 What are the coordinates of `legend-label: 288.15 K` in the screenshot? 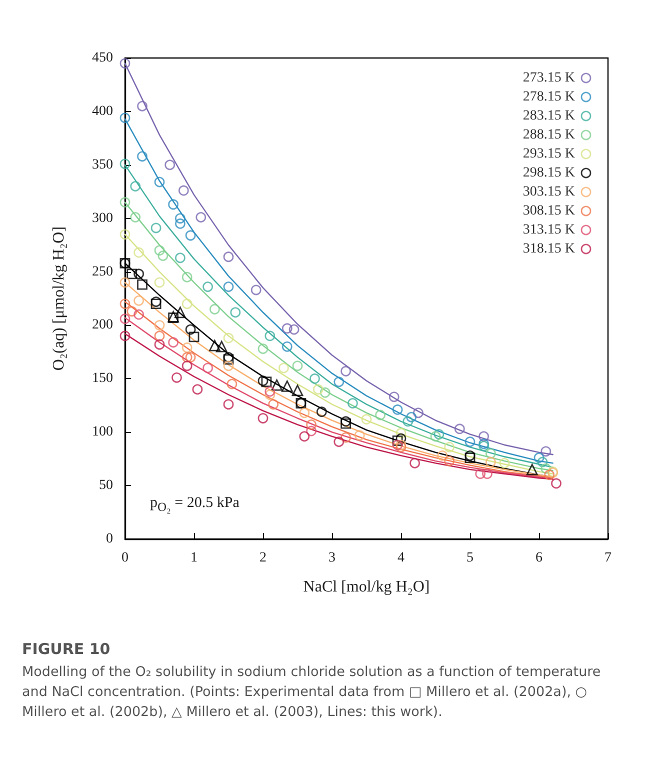 It's located at (548, 135).